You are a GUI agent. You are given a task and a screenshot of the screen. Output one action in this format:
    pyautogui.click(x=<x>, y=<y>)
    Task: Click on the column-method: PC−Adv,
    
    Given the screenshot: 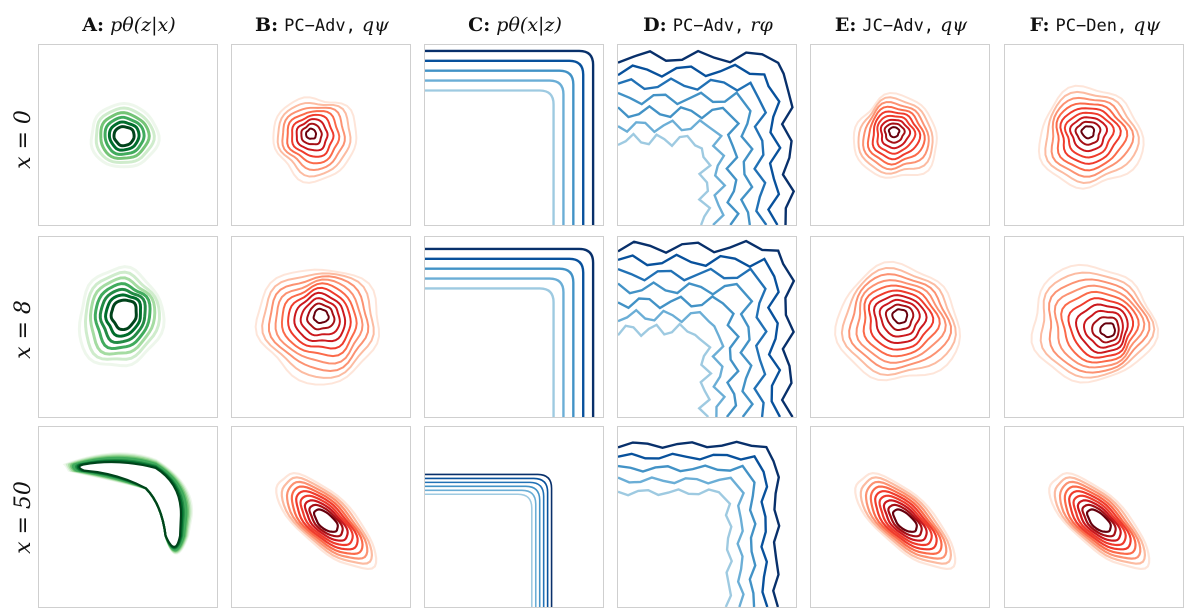 What is the action you would take?
    pyautogui.click(x=708, y=26)
    